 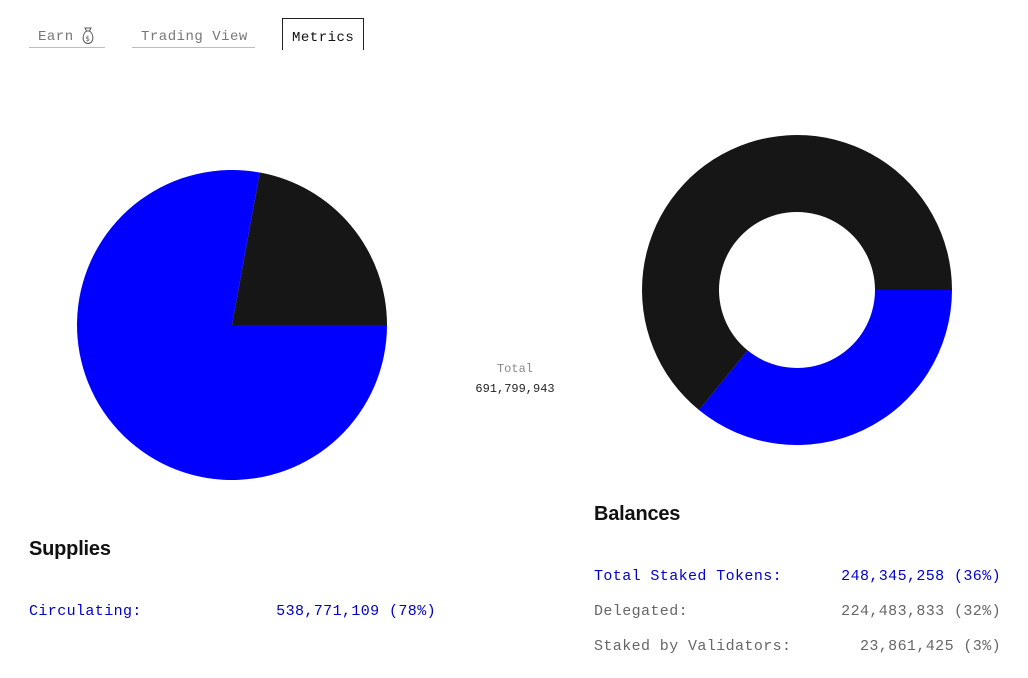 What do you see at coordinates (85, 611) in the screenshot?
I see `circulating-label: Circulating:` at bounding box center [85, 611].